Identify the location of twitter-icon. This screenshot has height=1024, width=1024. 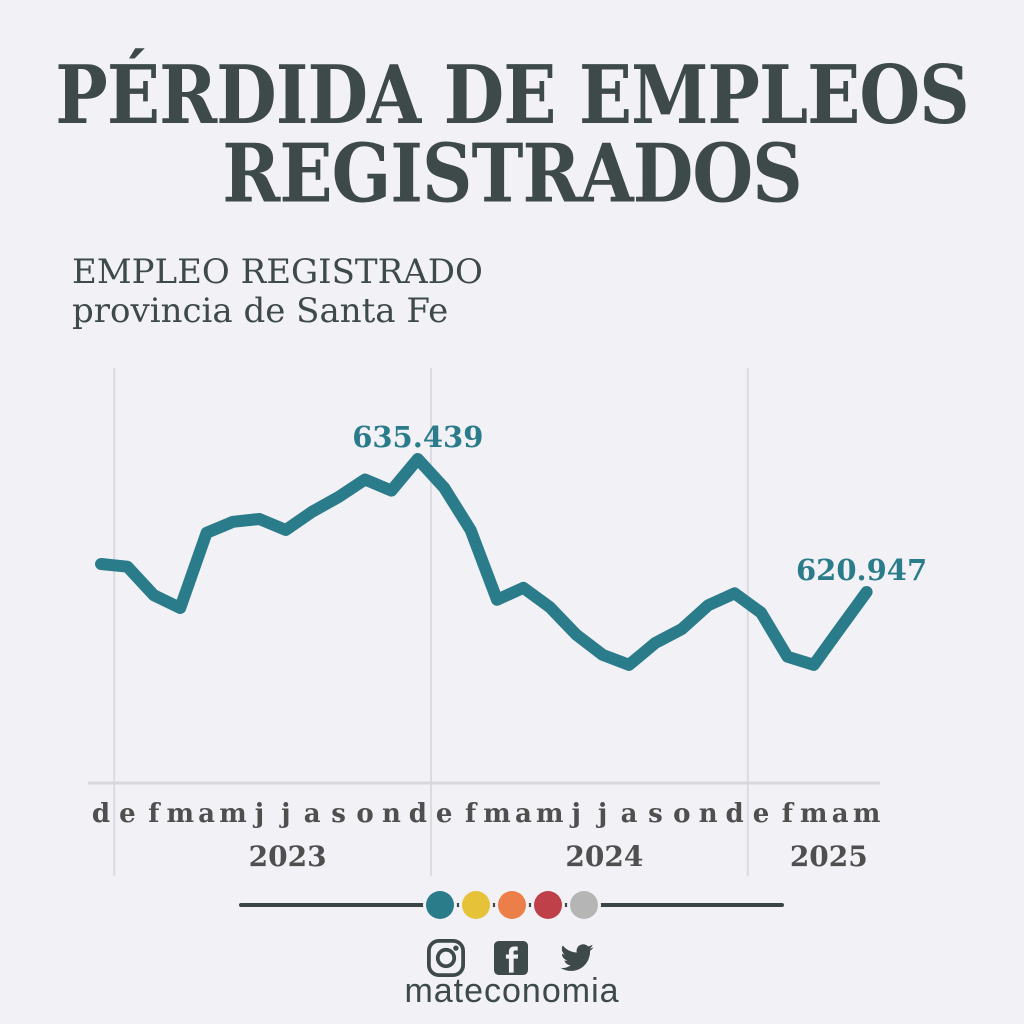
(577, 958).